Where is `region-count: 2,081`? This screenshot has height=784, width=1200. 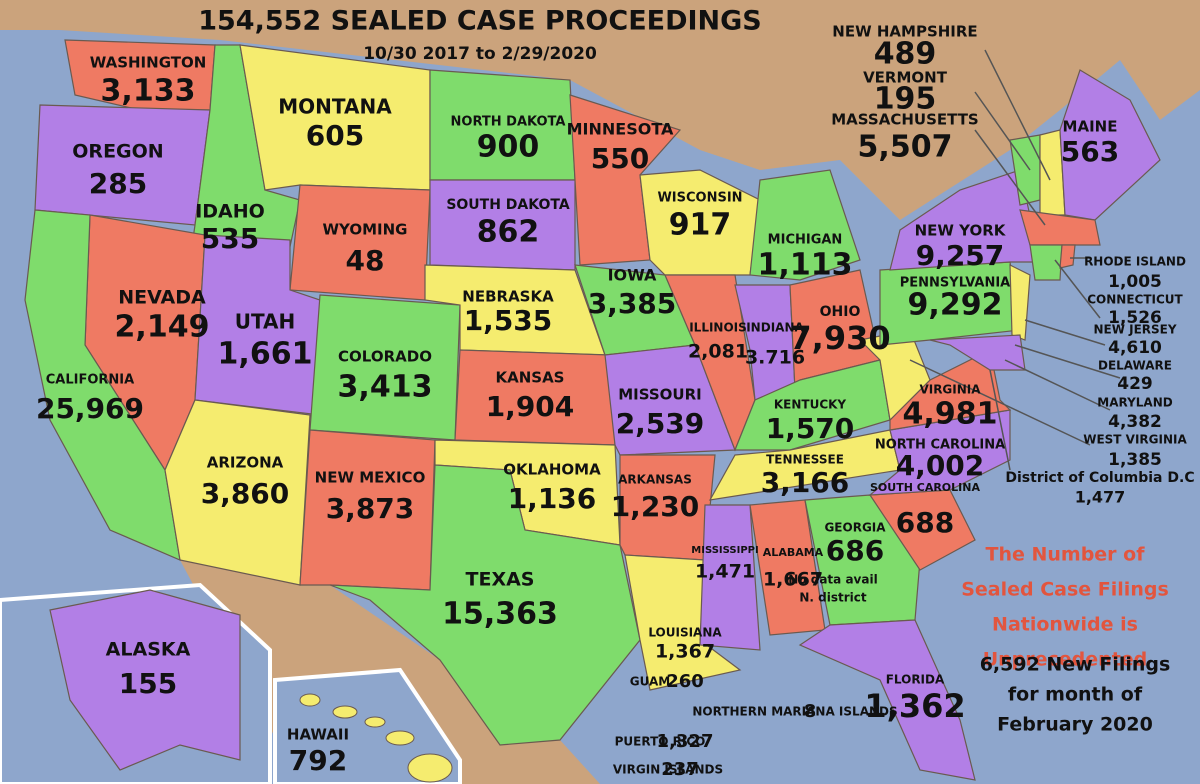 region-count: 2,081 is located at coordinates (718, 352).